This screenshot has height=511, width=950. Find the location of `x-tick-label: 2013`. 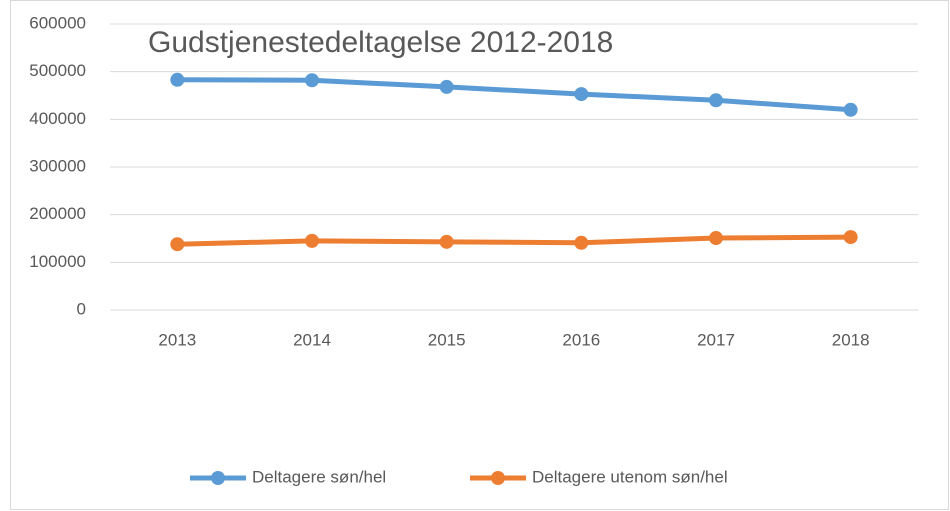

x-tick-label: 2013 is located at coordinates (177, 339).